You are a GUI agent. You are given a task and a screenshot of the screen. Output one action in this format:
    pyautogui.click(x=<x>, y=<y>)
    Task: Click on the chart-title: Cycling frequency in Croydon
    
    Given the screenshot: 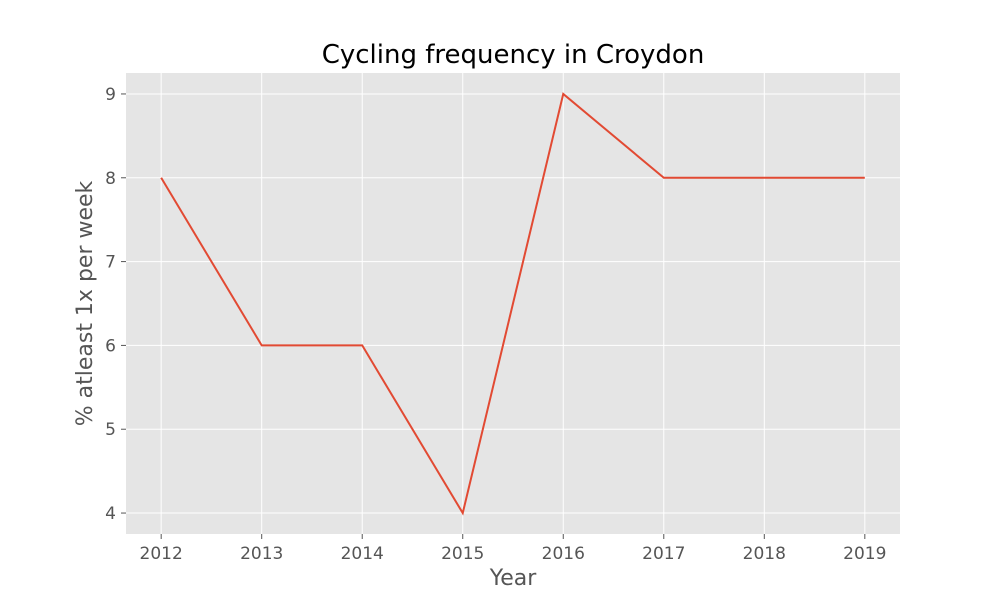 What is the action you would take?
    pyautogui.click(x=513, y=55)
    